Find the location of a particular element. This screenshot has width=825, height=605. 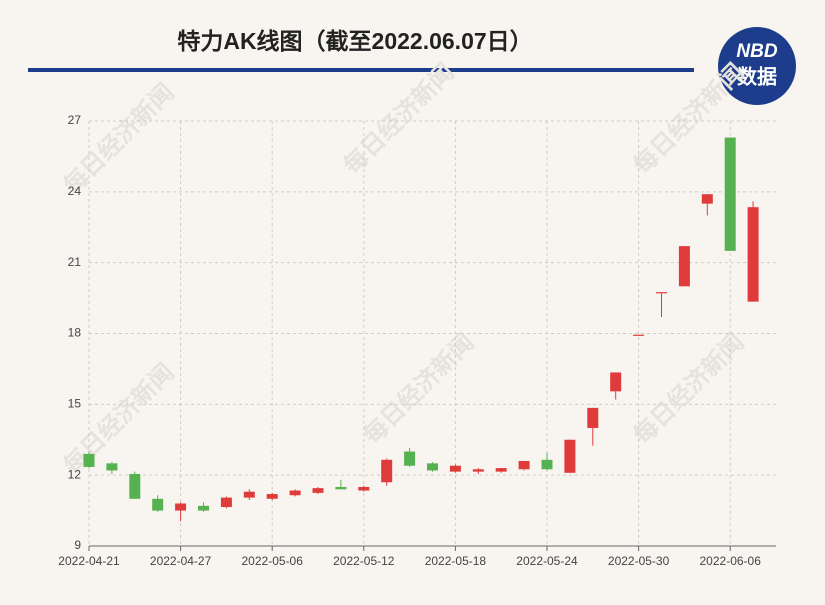

y-tick-label: 27 is located at coordinates (75, 120).